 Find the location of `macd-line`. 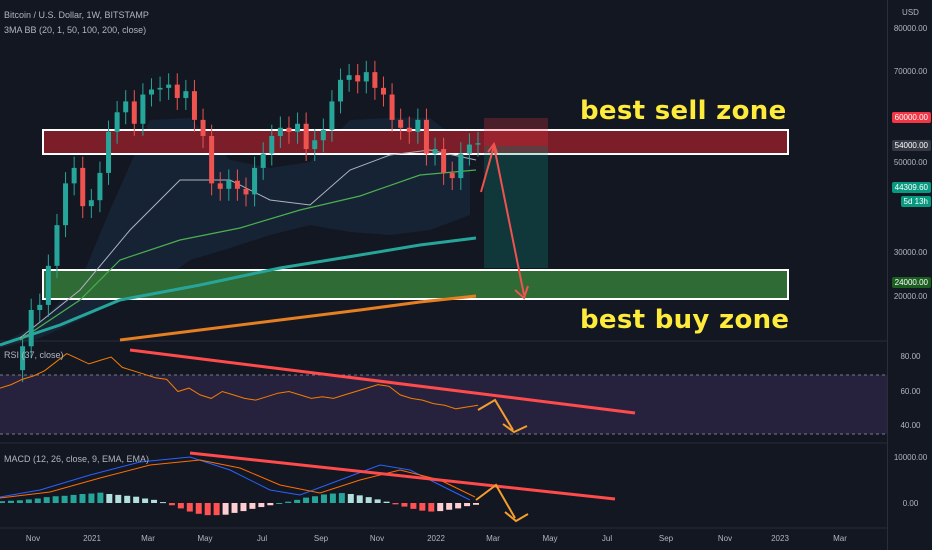

macd-line is located at coordinates (235, 478).